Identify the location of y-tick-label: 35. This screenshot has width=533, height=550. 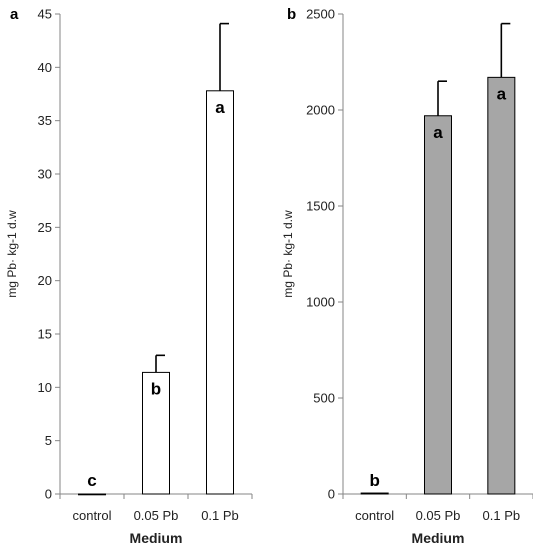
(45, 120).